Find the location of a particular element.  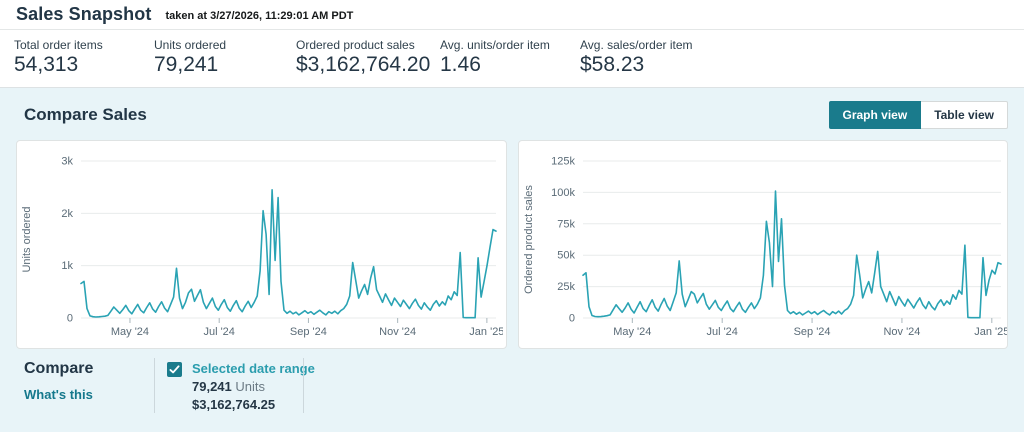

whats-this-link: What's this is located at coordinates (58, 394).